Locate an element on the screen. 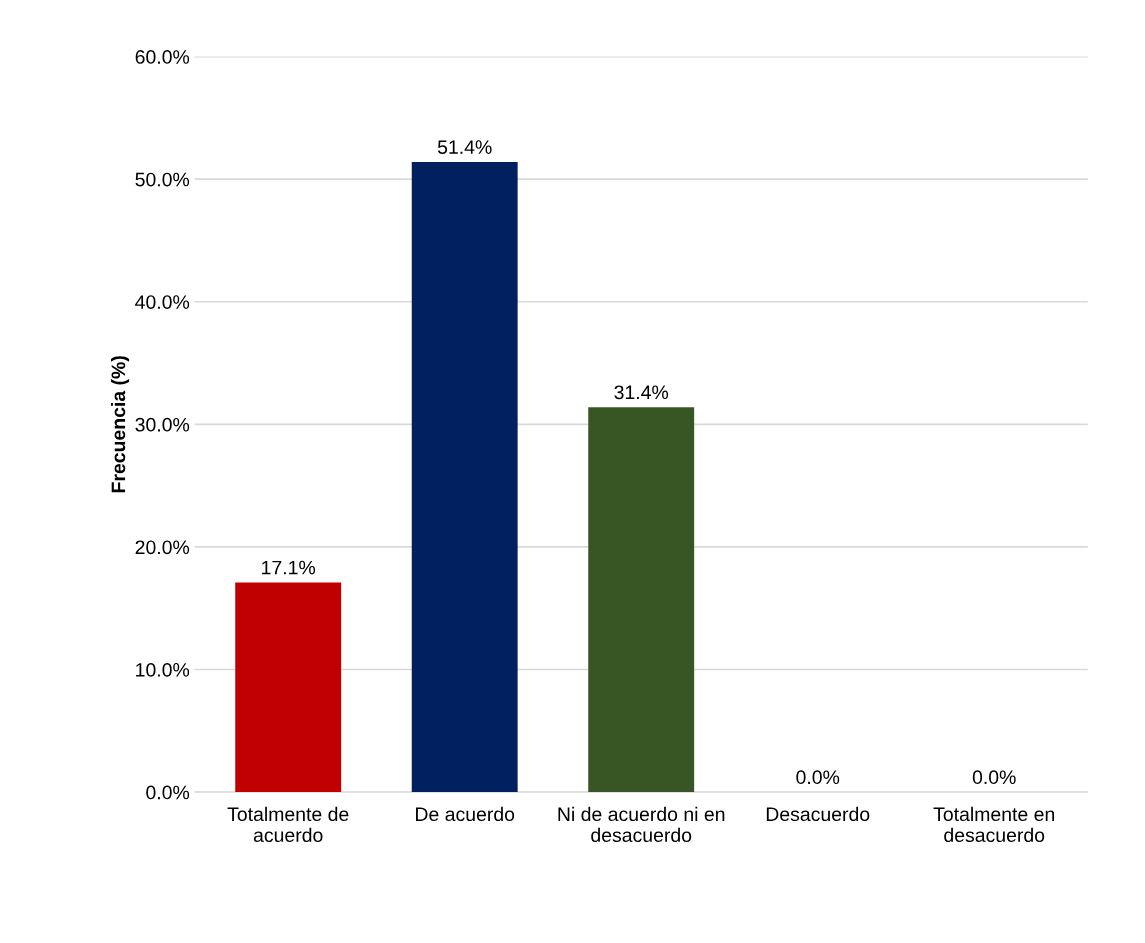 This screenshot has height=943, width=1145. x-tick-label: De acuerdo is located at coordinates (465, 814).